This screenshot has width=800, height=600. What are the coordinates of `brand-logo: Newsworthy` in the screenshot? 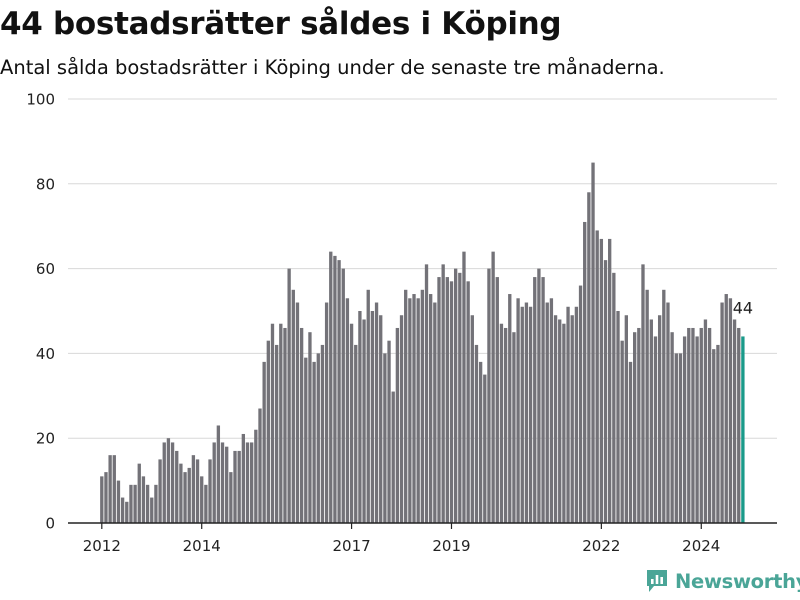 It's located at (722, 581).